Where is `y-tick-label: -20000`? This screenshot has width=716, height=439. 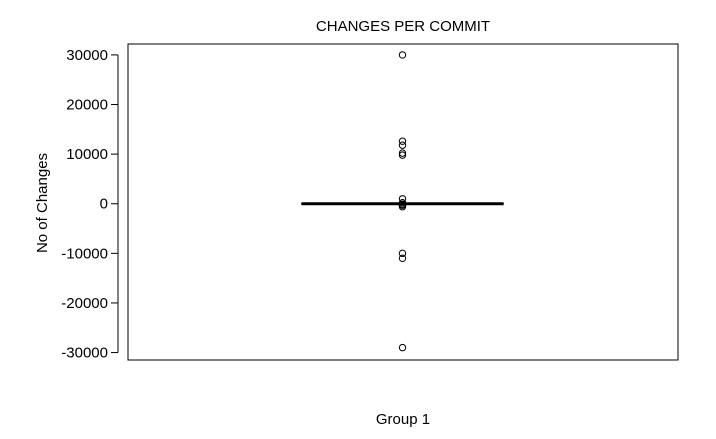 y-tick-label: -20000 is located at coordinates (84, 303).